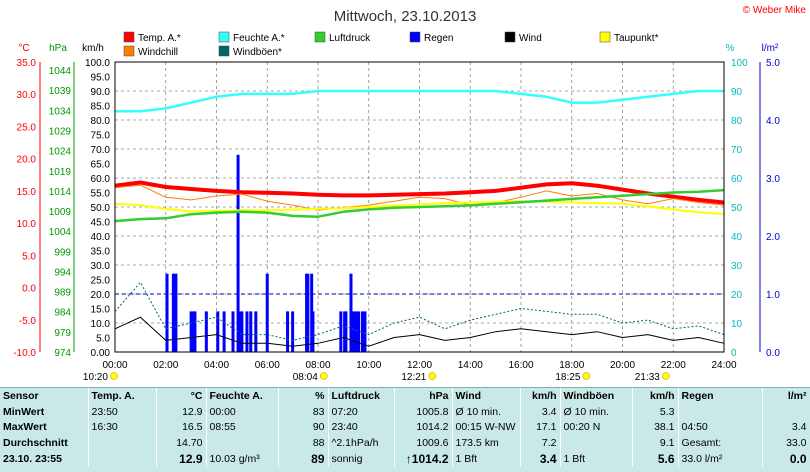  Describe the element at coordinates (413, 377) in the screenshot. I see `sun-event-label: 12:21` at that location.